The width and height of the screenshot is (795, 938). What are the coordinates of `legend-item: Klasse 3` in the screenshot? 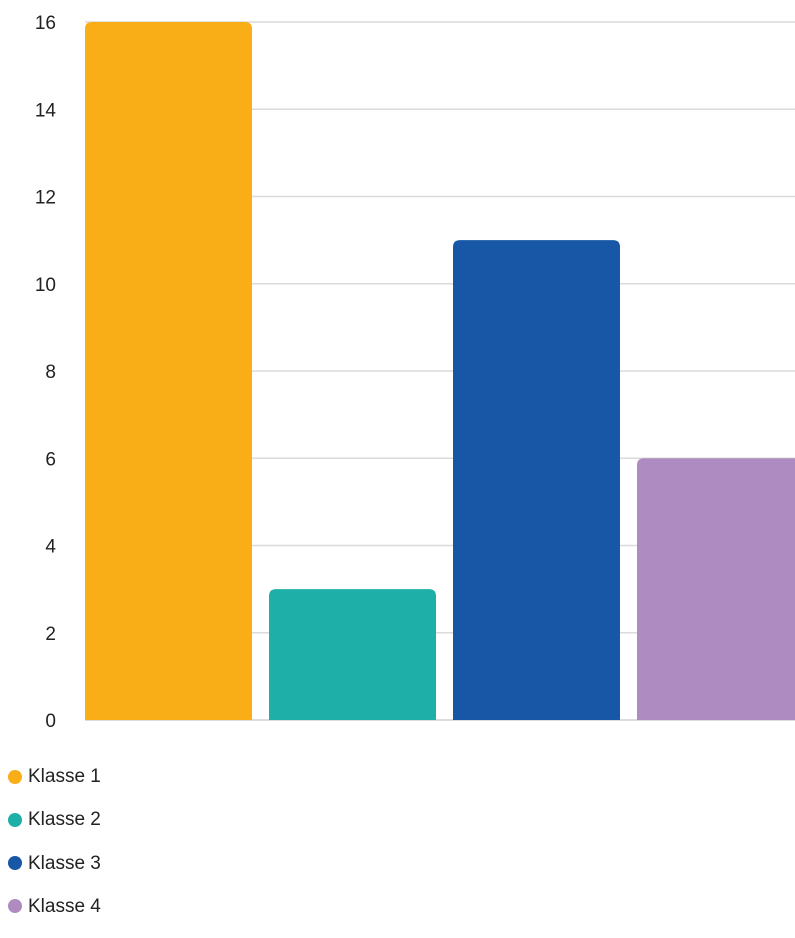 It's located at (54, 863).